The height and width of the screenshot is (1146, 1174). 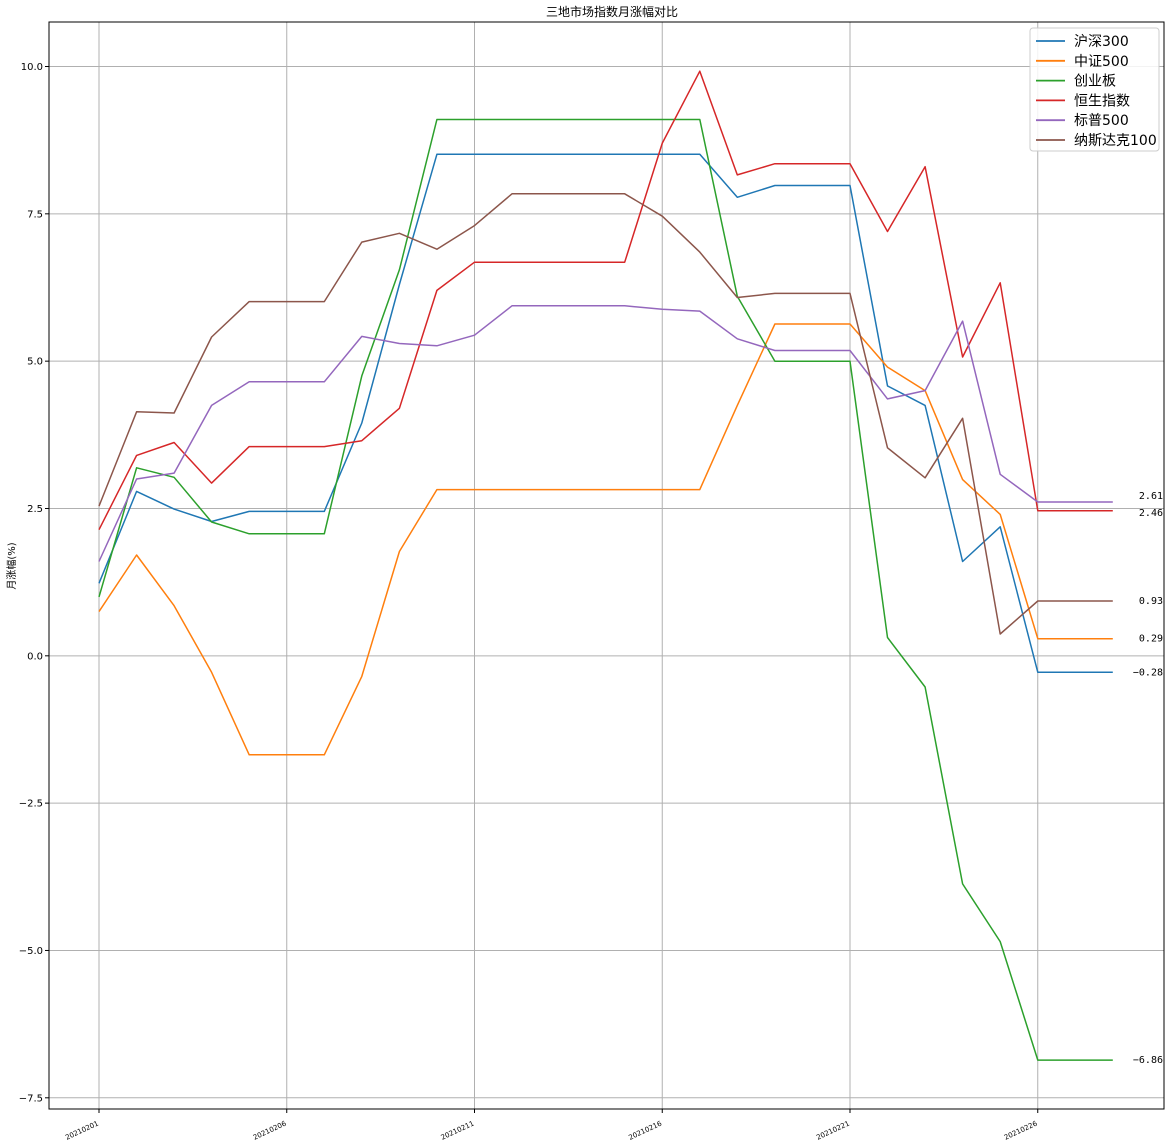 What do you see at coordinates (1102, 101) in the screenshot?
I see `legend-label: 恒生指数` at bounding box center [1102, 101].